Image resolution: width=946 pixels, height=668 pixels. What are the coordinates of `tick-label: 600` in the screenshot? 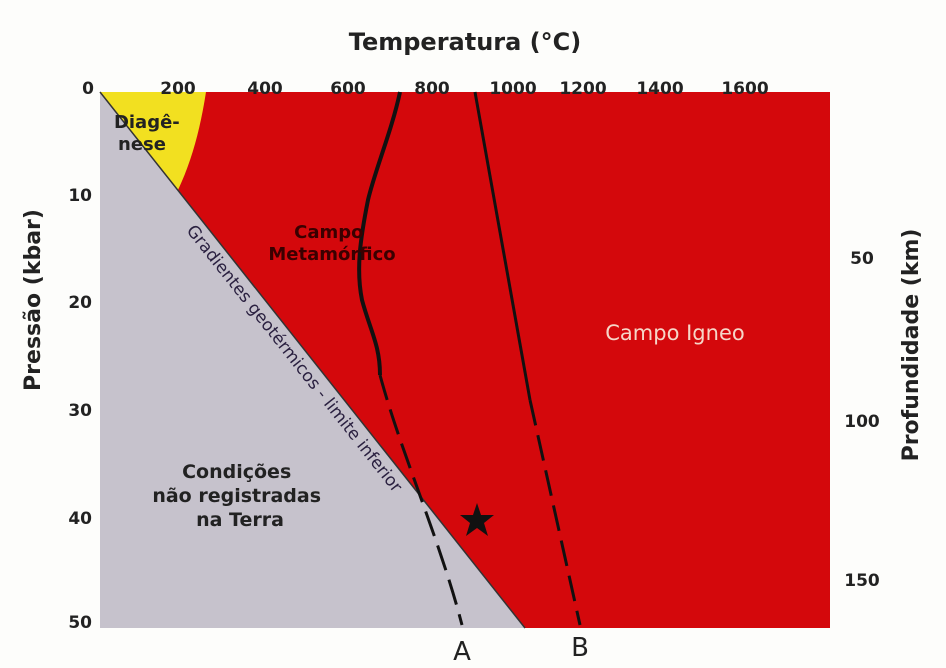 It's located at (348, 89).